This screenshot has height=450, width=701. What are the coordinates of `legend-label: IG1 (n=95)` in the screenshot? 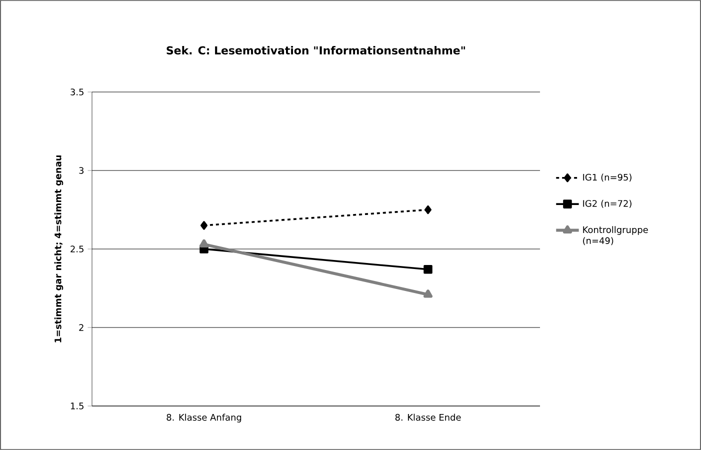 It's located at (607, 178).